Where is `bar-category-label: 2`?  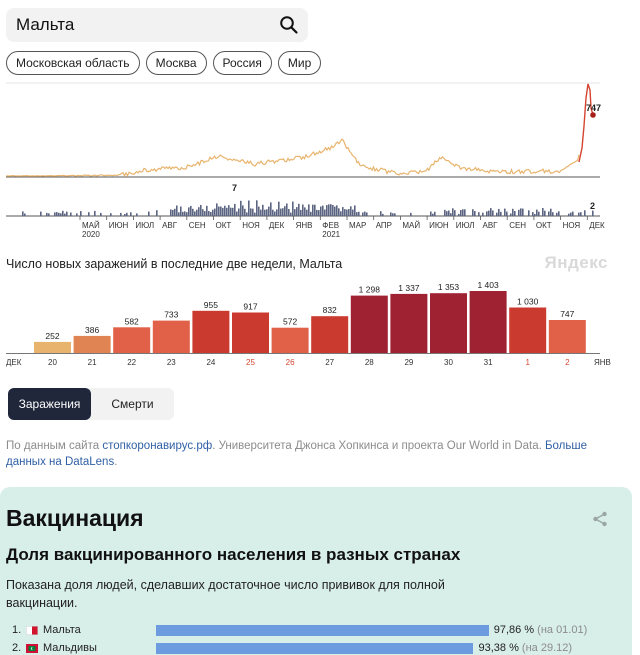
bar-category-label: 2 is located at coordinates (567, 362).